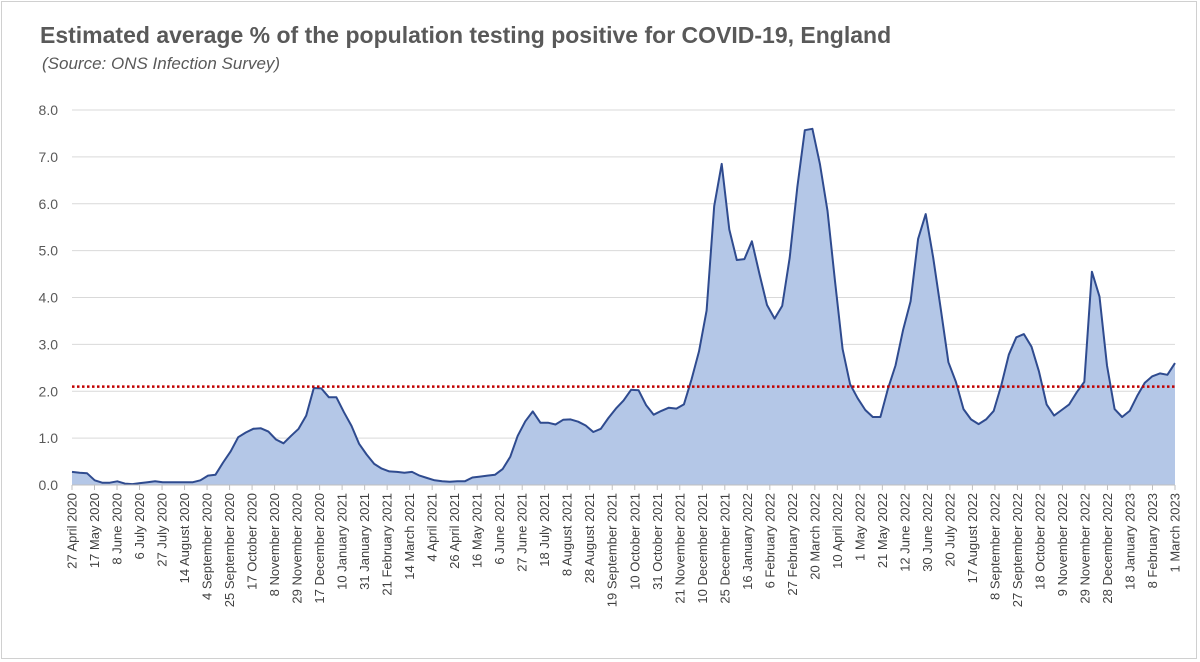 The image size is (1200, 662). Describe the element at coordinates (432, 527) in the screenshot. I see `x-tick-label: 4 April 2021` at that location.